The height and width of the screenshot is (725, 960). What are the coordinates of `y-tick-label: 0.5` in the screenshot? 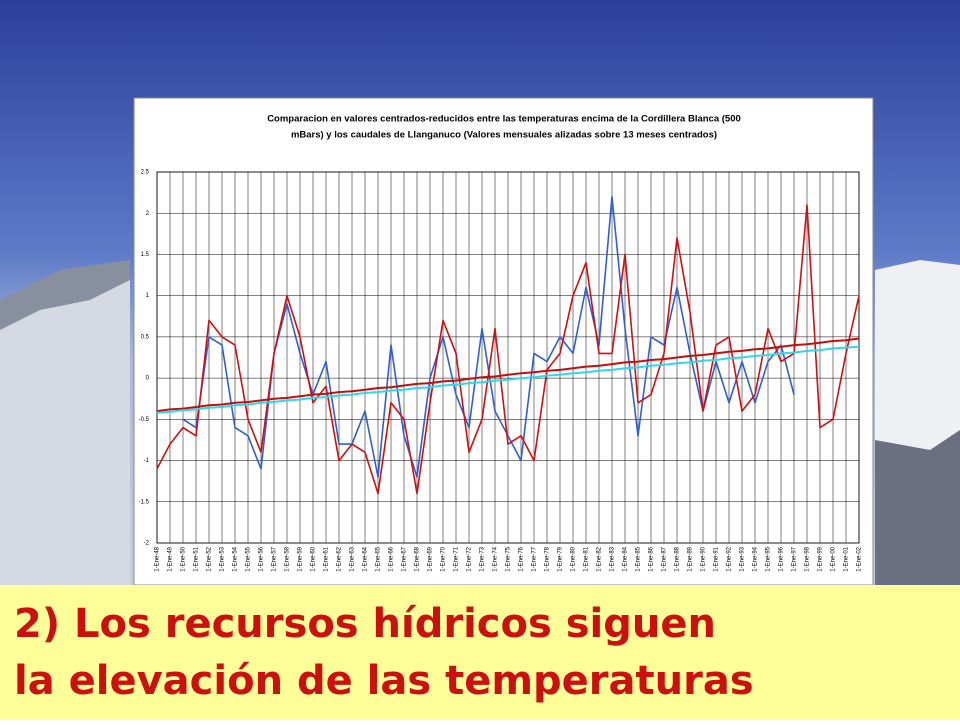 It's located at (145, 337).